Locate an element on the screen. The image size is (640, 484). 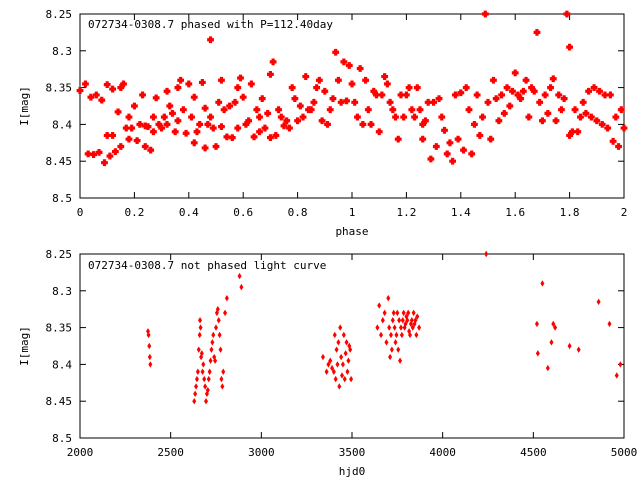
y-tick-label: 8.45 is located at coordinates (59, 161).